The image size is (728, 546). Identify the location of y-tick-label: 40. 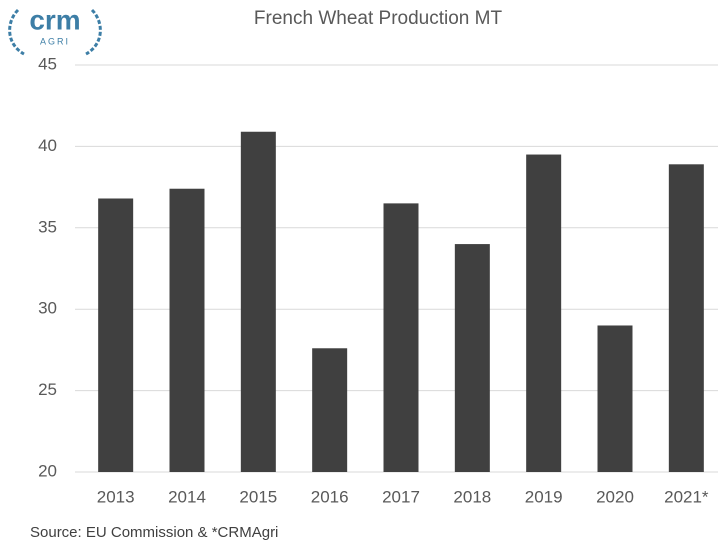
(47, 145).